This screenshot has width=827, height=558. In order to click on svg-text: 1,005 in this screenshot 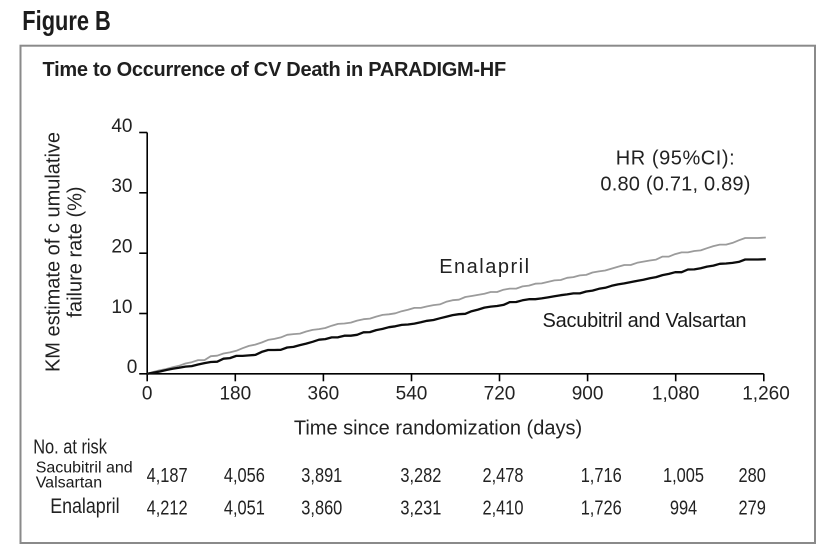, I will do `click(683, 475)`.